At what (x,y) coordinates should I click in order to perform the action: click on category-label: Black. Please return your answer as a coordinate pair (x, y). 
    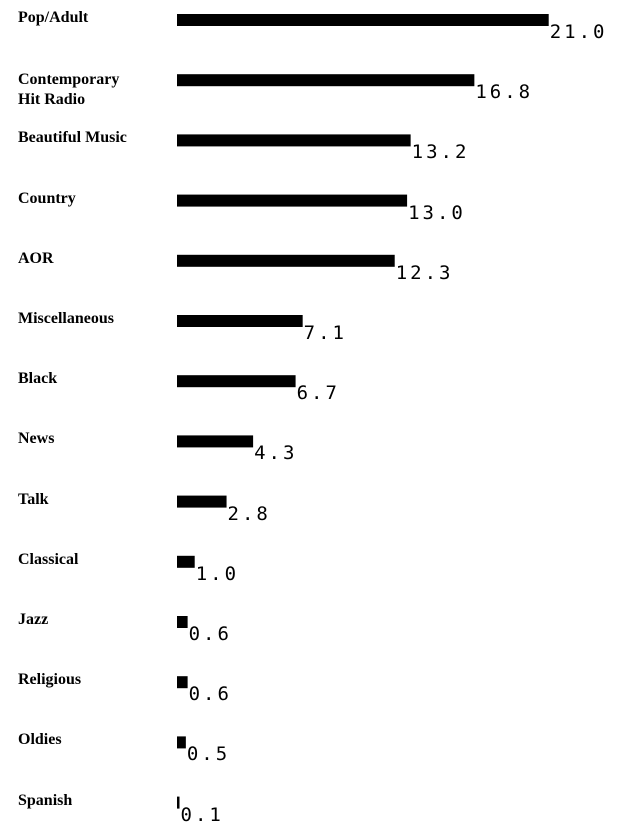
    Looking at the image, I should click on (38, 379).